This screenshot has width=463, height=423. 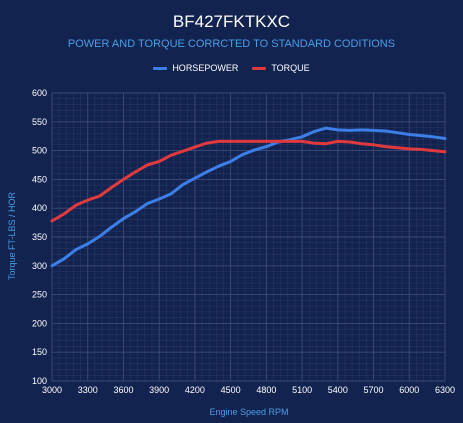 I want to click on y-tick-label: 600, so click(x=39, y=93).